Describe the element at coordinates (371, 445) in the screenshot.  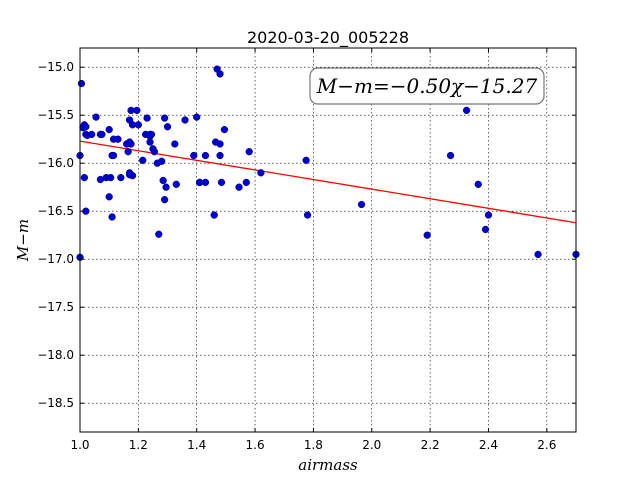
I see `x-tick-label: 2.0` at that location.